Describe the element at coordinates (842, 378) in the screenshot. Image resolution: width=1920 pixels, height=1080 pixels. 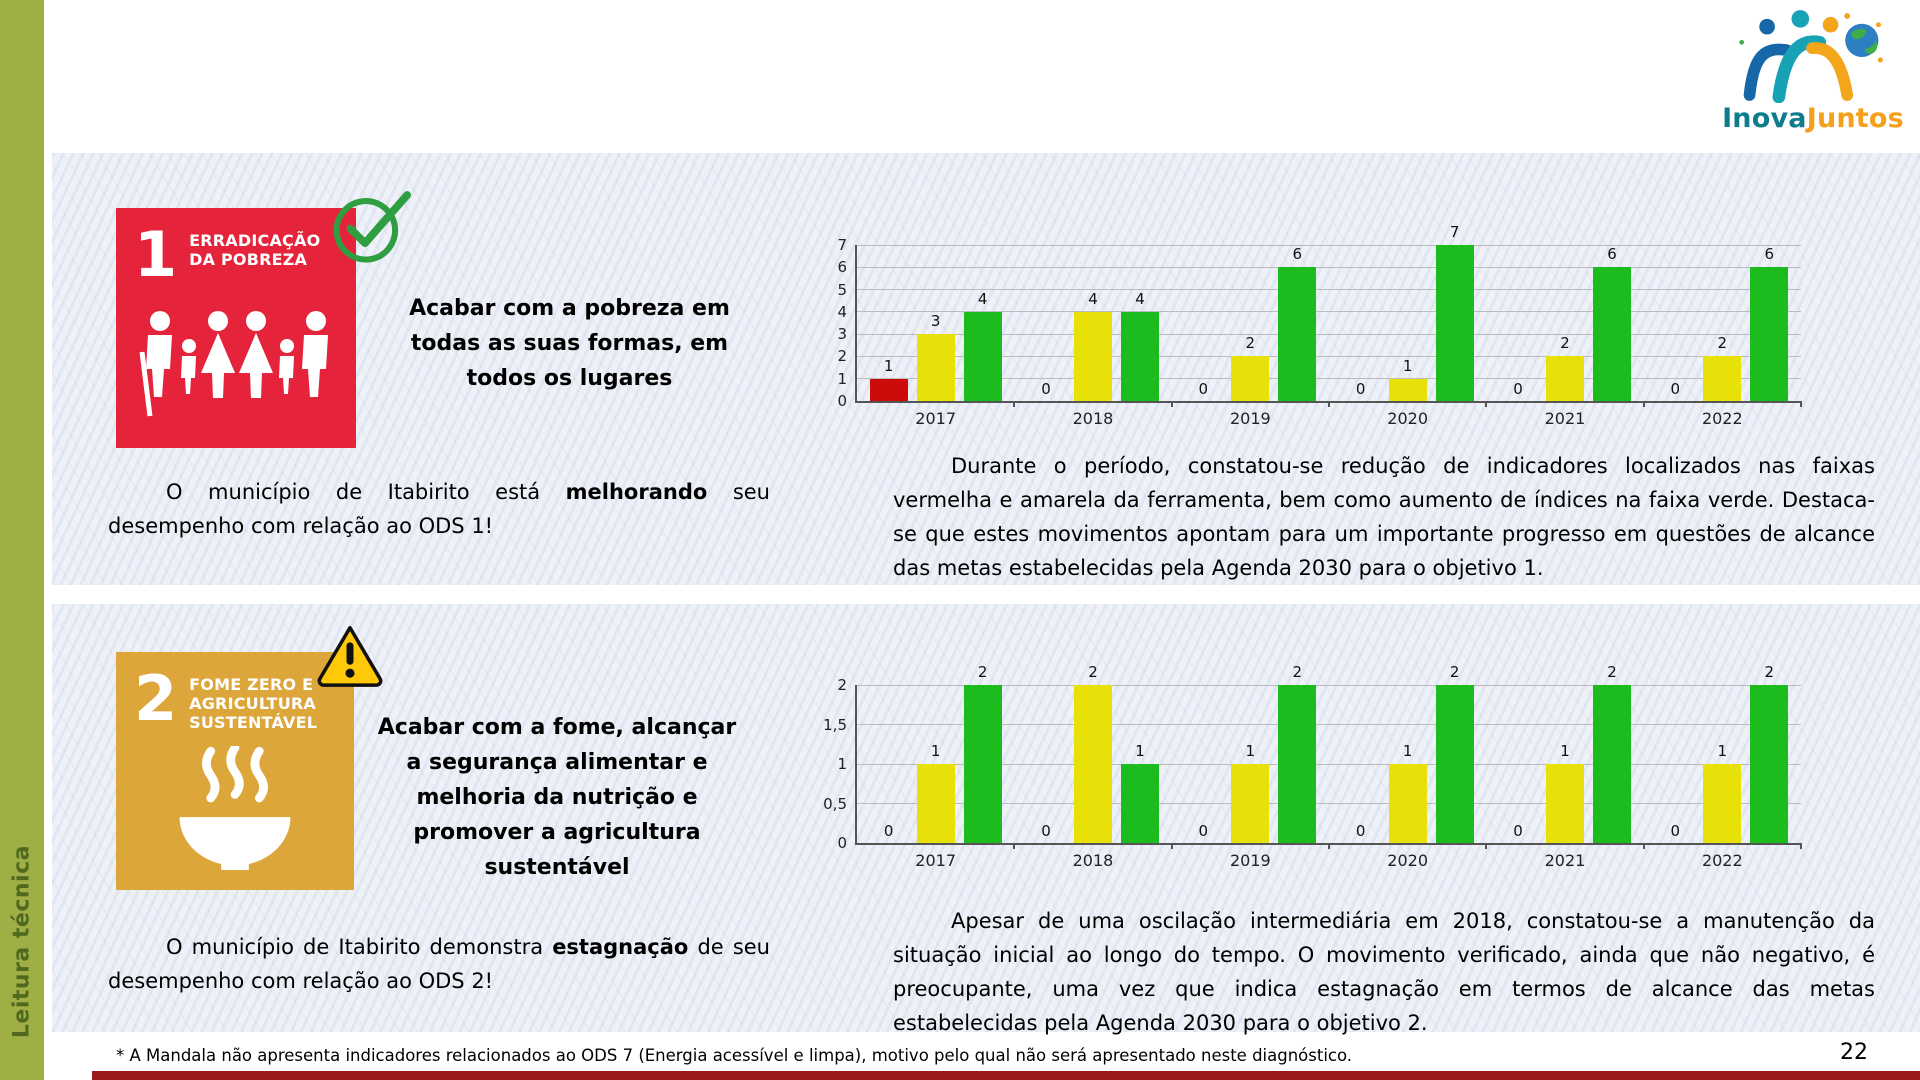
I see `y-axis-tick-label: 1` at that location.